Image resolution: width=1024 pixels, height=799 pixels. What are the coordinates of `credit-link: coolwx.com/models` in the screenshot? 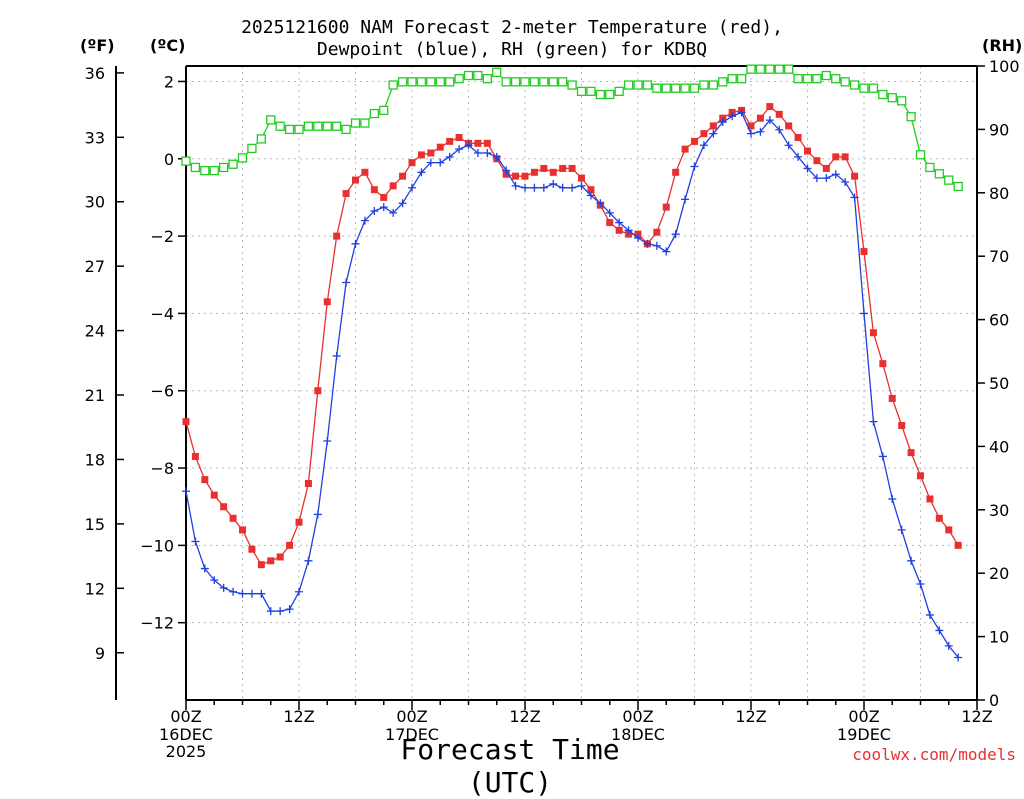 It's located at (934, 754).